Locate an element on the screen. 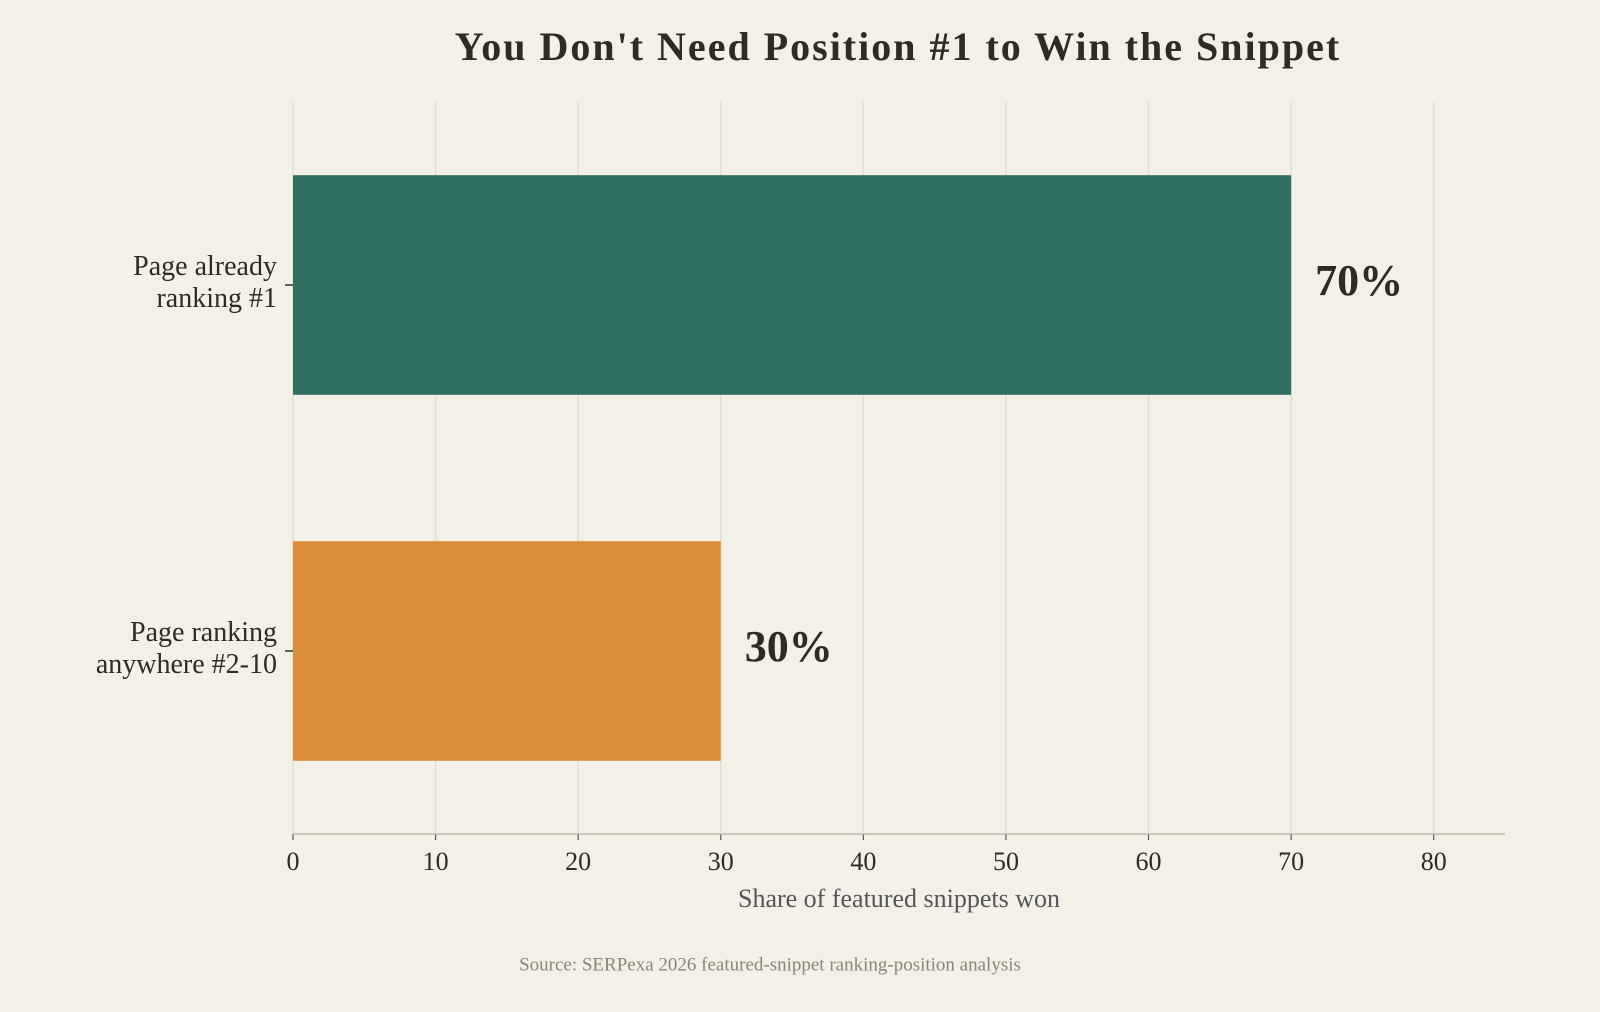 The image size is (1600, 1012). x-tick-label: 60 is located at coordinates (1149, 861).